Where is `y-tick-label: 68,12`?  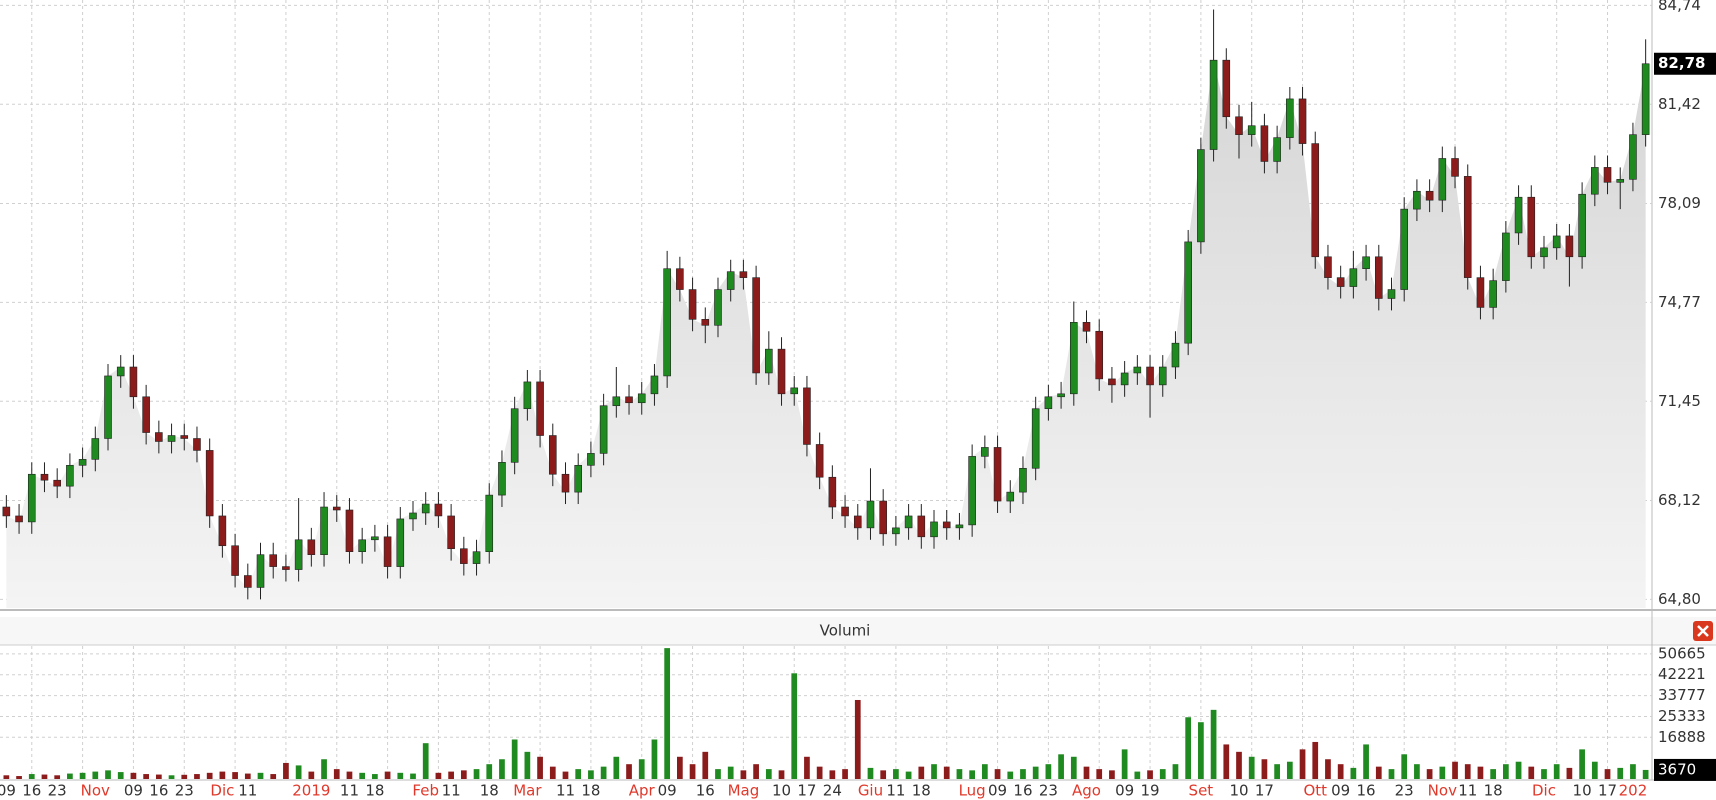 y-tick-label: 68,12 is located at coordinates (1679, 500).